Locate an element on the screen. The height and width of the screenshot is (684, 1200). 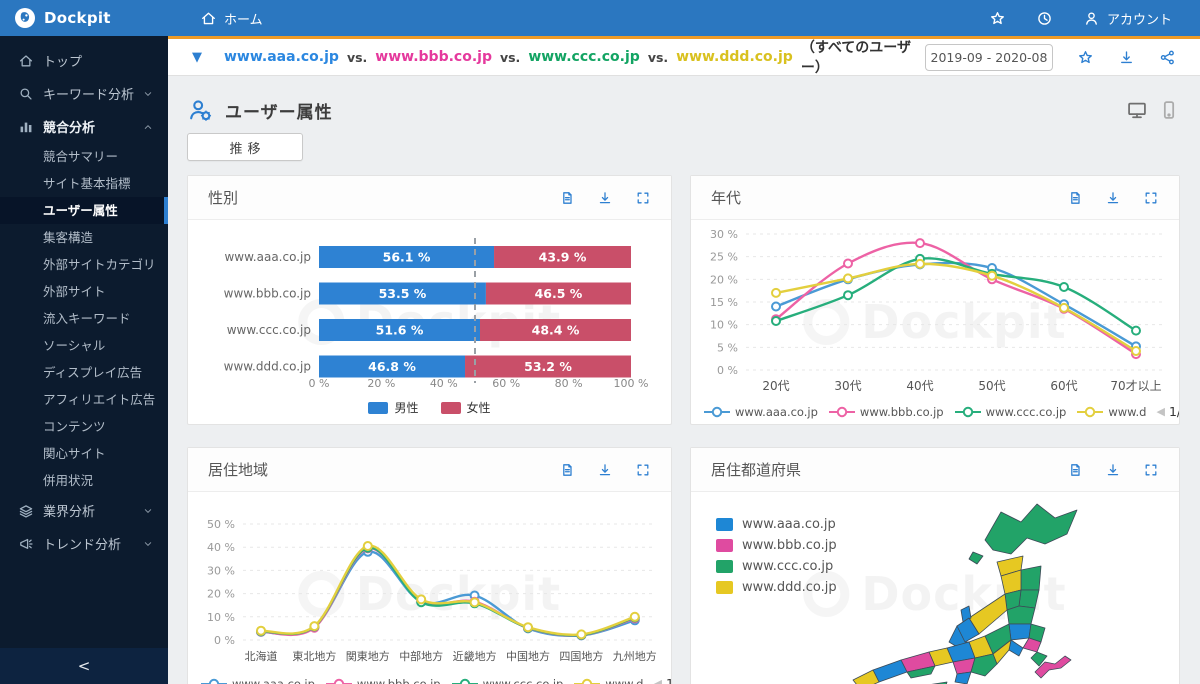
map-region-fukushima is located at coordinates (1021, 615).